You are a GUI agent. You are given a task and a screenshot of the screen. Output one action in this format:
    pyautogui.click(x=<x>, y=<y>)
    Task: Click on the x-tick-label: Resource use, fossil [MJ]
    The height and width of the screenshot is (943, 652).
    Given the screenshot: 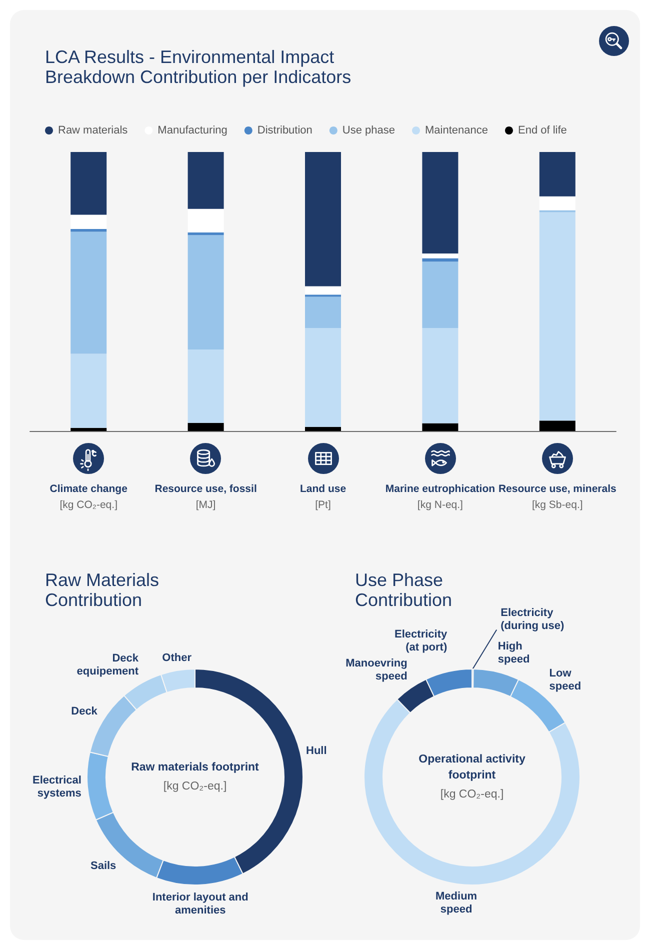 What is the action you would take?
    pyautogui.click(x=205, y=497)
    